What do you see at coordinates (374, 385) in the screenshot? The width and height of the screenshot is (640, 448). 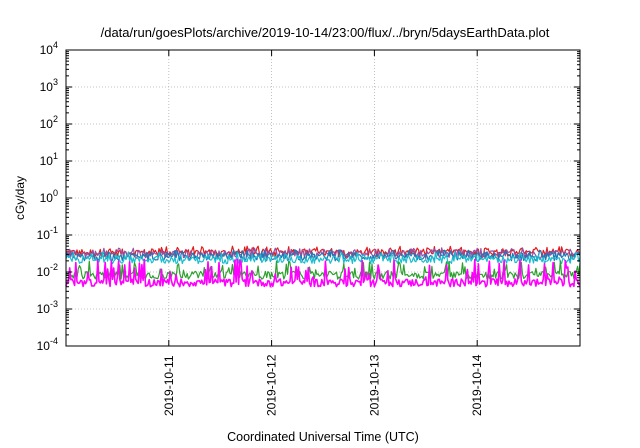 I see `x-tick-label: 2019-10-13` at bounding box center [374, 385].